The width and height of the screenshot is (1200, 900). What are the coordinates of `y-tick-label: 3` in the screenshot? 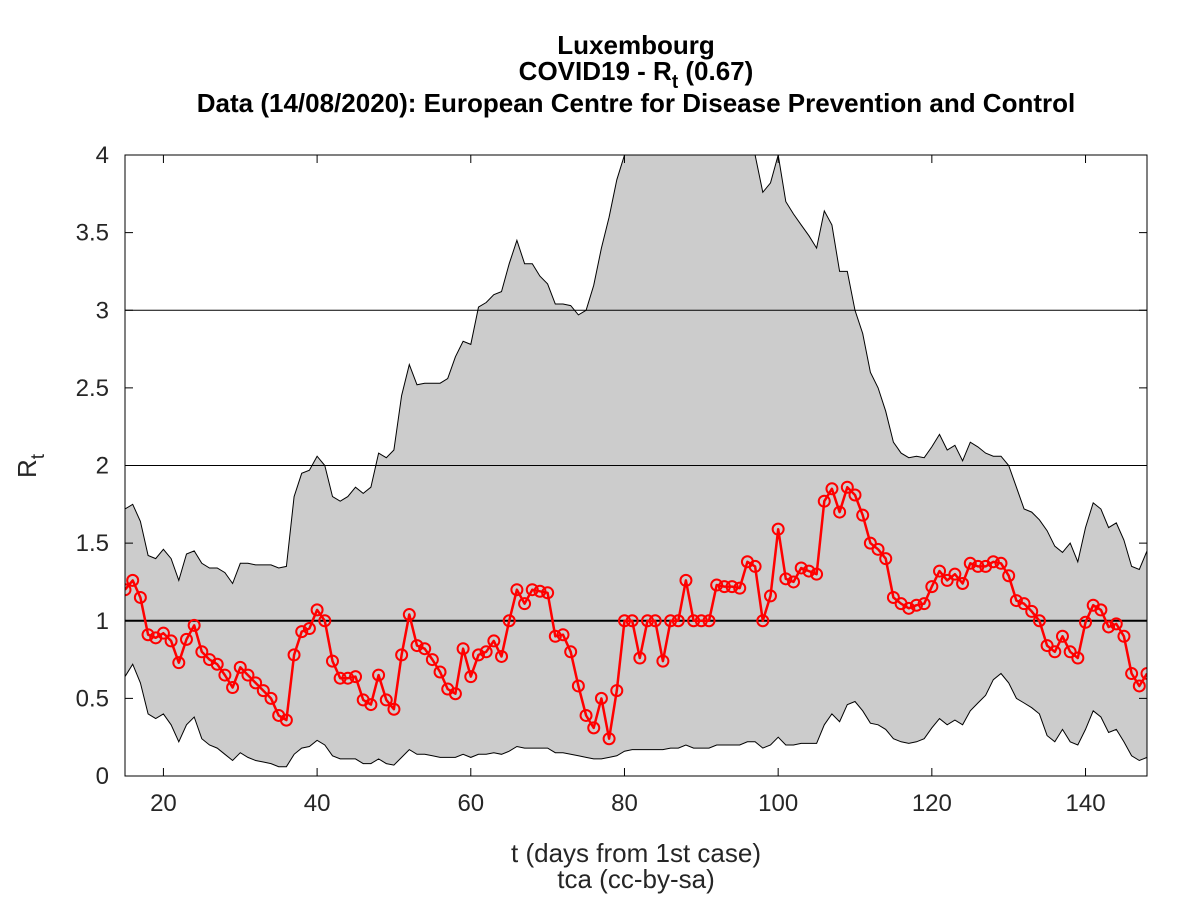 It's located at (102, 310).